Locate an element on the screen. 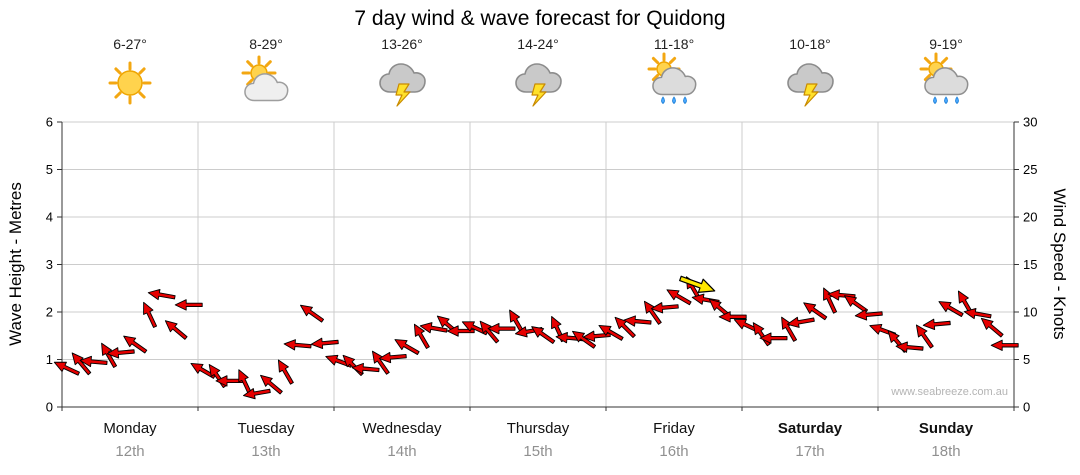 The image size is (1080, 475). right-axis-tick-label: 30 is located at coordinates (1030, 122).